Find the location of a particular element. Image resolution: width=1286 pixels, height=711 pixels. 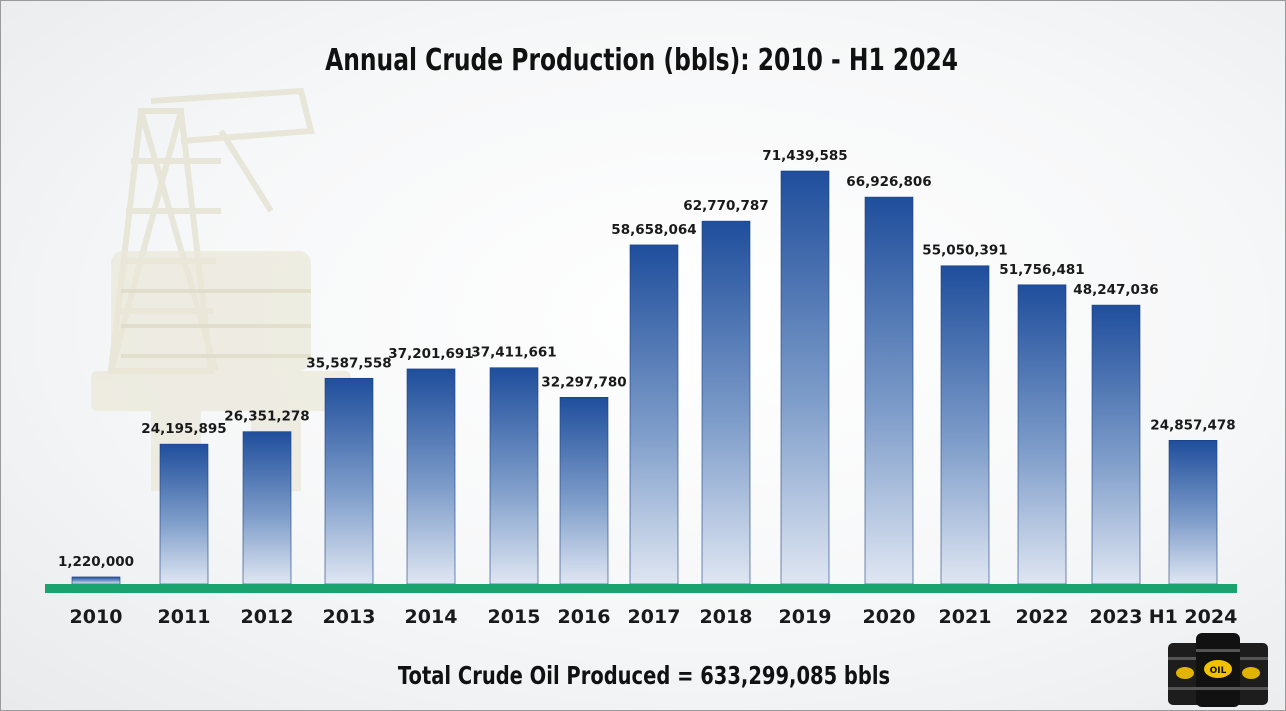

bar-2020 is located at coordinates (889, 390).